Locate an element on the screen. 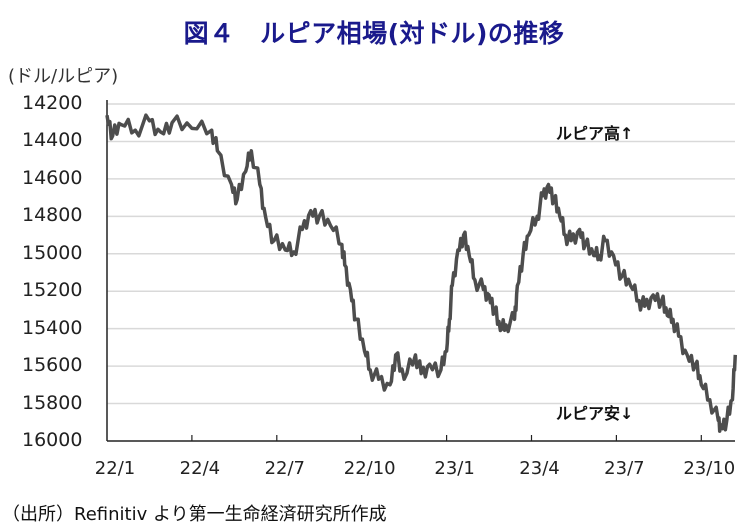 The width and height of the screenshot is (748, 526). chart-title: 図４ ルピア相場(対ドル)の推移 is located at coordinates (374, 33).